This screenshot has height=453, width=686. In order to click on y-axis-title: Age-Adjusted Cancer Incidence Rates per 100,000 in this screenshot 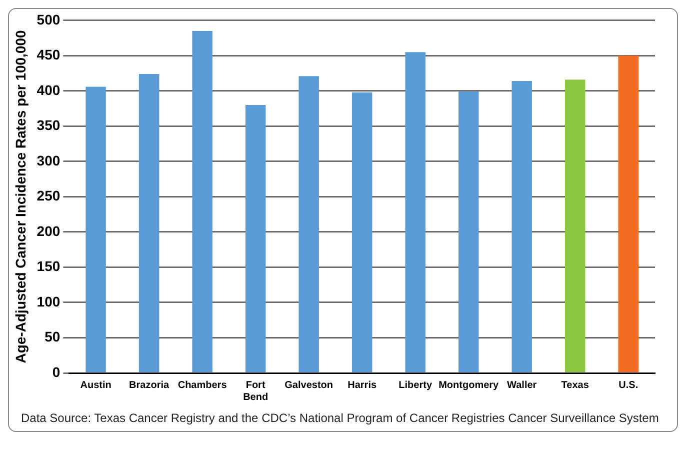, I will do `click(20, 197)`.